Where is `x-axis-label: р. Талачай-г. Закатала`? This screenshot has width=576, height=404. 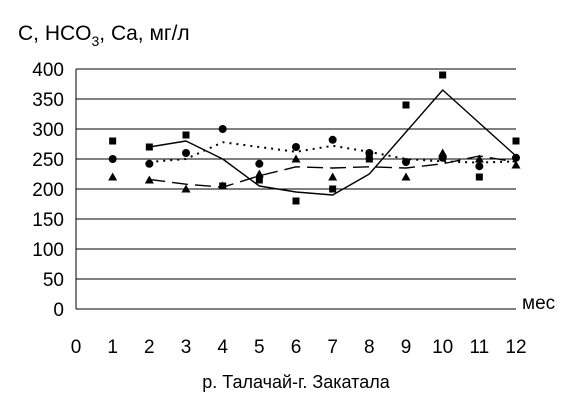
x-axis-label: р. Талачай-г. Закатала is located at coordinates (296, 382).